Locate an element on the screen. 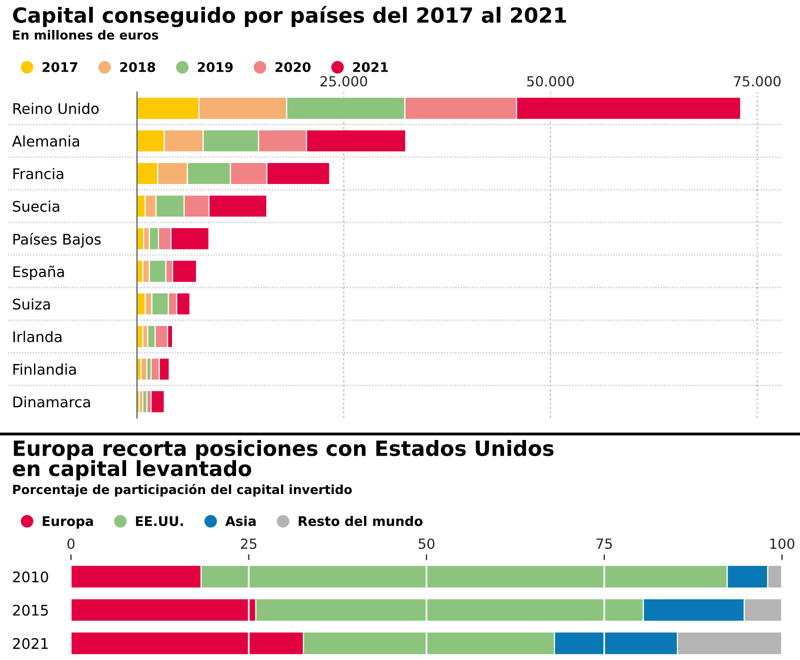 This screenshot has height=660, width=800. legend-label: Resto del mundo is located at coordinates (360, 521).